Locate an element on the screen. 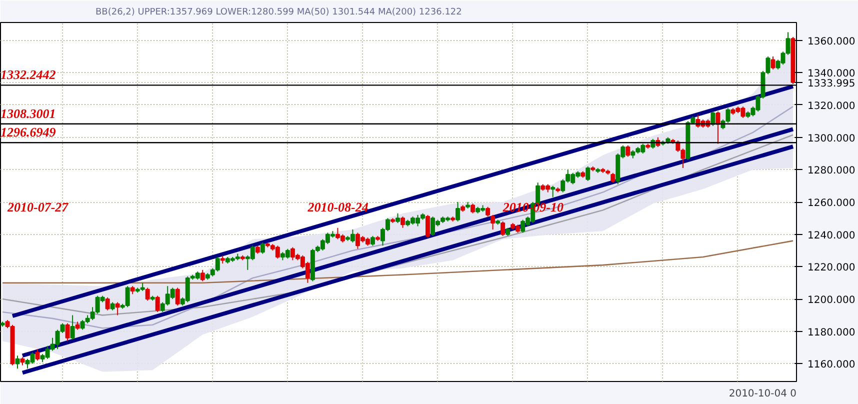 This screenshot has width=858, height=404. y-tick-label: 1360.000 is located at coordinates (832, 42).